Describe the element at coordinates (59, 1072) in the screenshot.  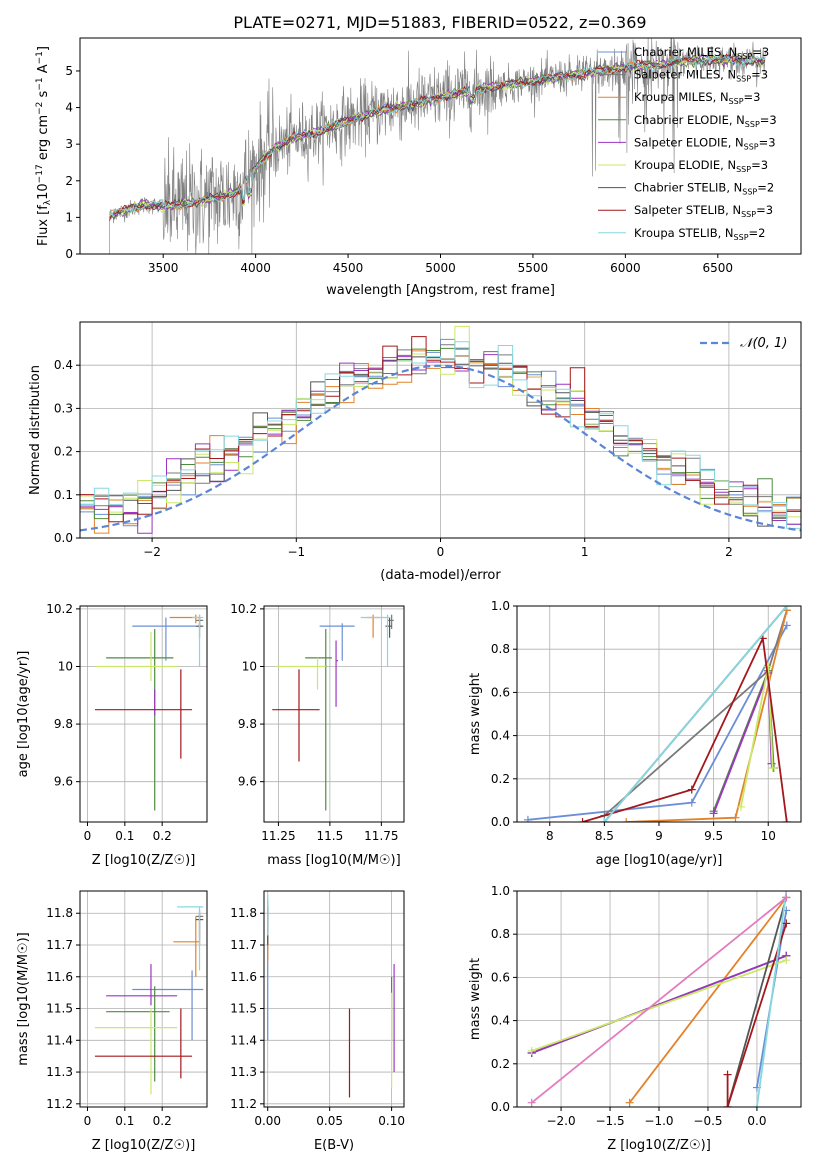
I see `y-tick-label: 11.3` at that location.